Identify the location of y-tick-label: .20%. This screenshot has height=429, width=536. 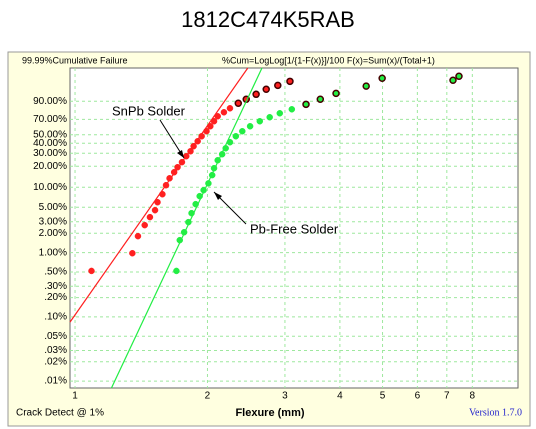
(55, 297).